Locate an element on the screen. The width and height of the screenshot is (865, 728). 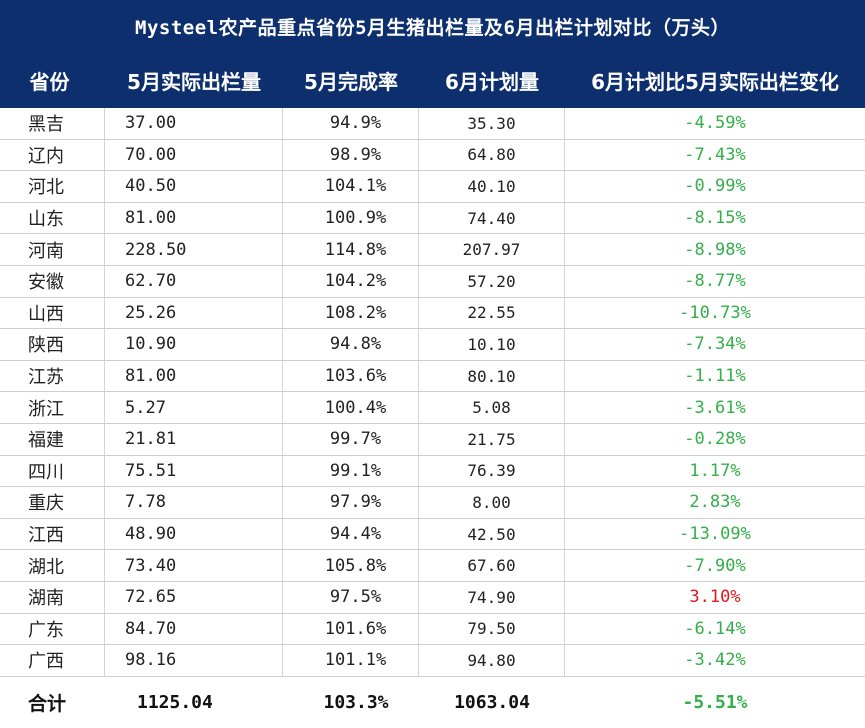
change-cell: -13.09% is located at coordinates (715, 534).